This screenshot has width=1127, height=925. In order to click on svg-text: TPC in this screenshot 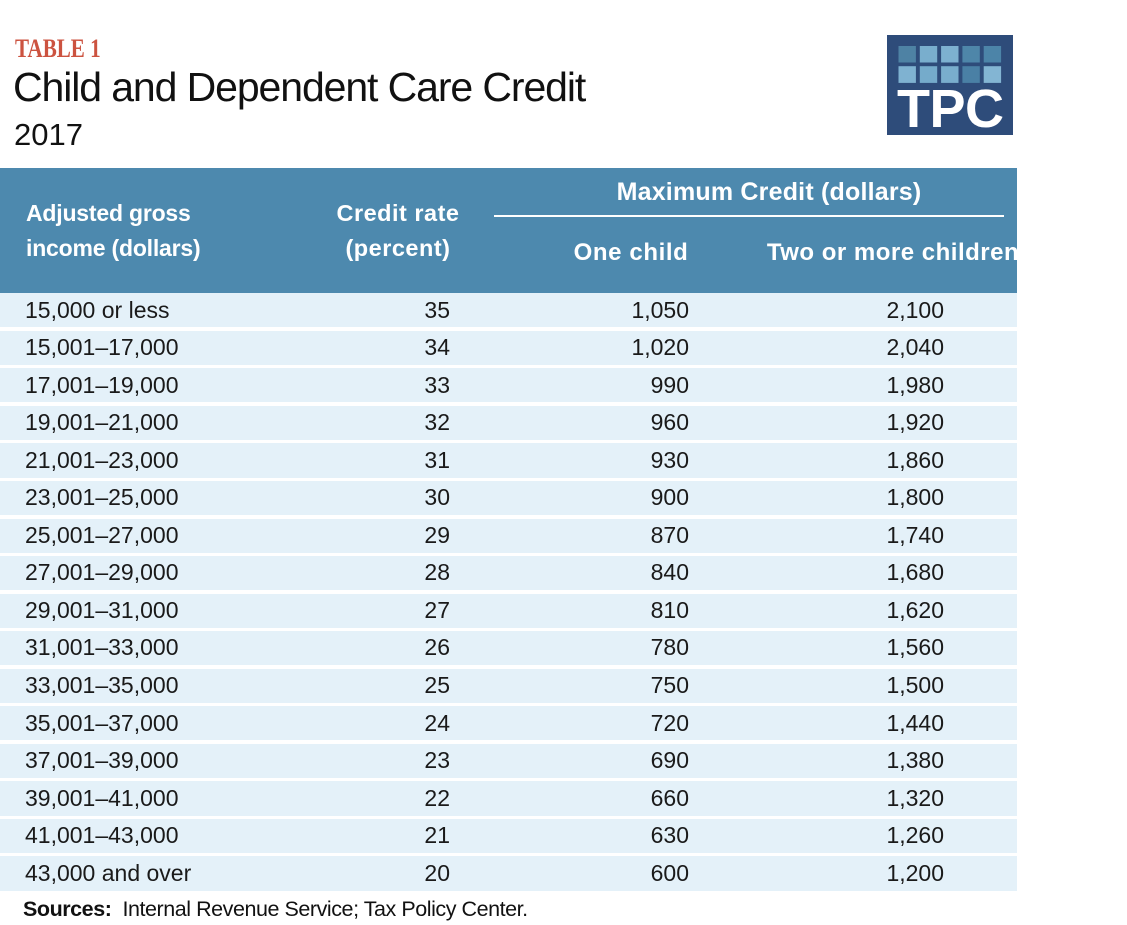, I will do `click(950, 107)`.